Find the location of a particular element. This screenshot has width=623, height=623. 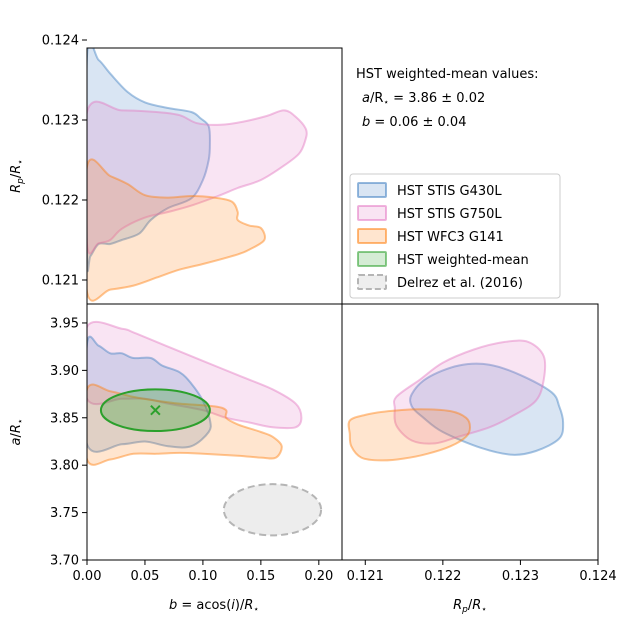

svg-text: b = acos(i)/R⋆ is located at coordinates (214, 606).